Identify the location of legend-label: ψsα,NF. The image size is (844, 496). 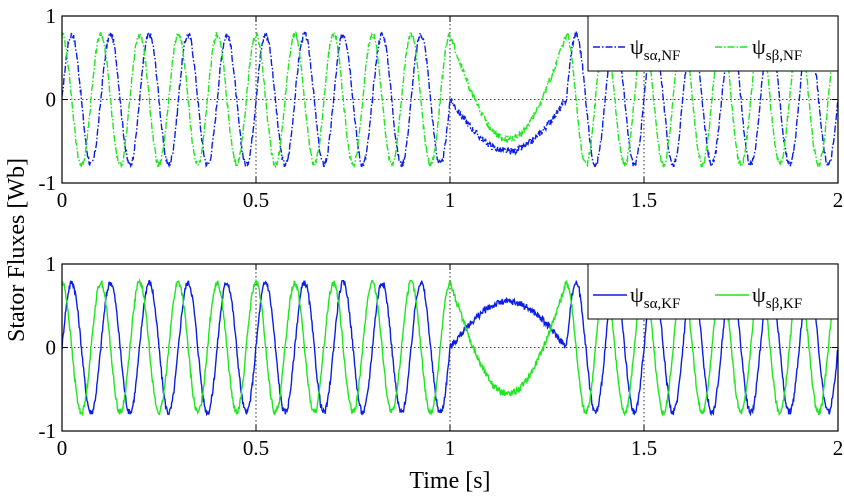
(655, 49).